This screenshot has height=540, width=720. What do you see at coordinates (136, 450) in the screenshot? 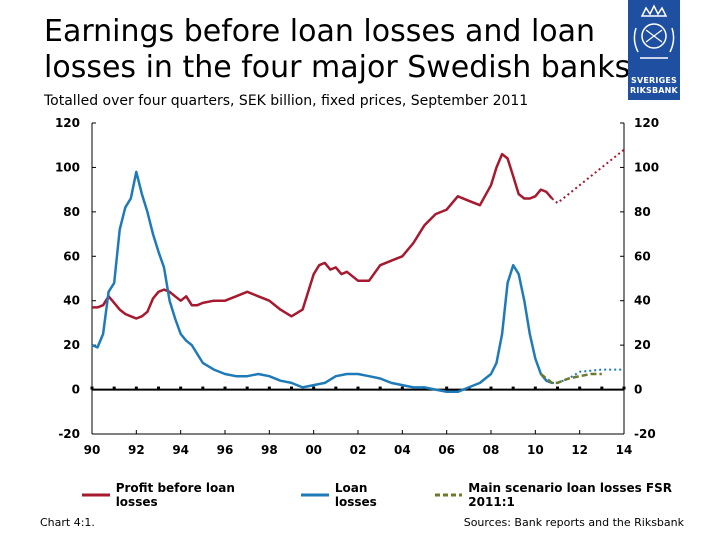
I see `x-tick-label: 92` at bounding box center [136, 450].